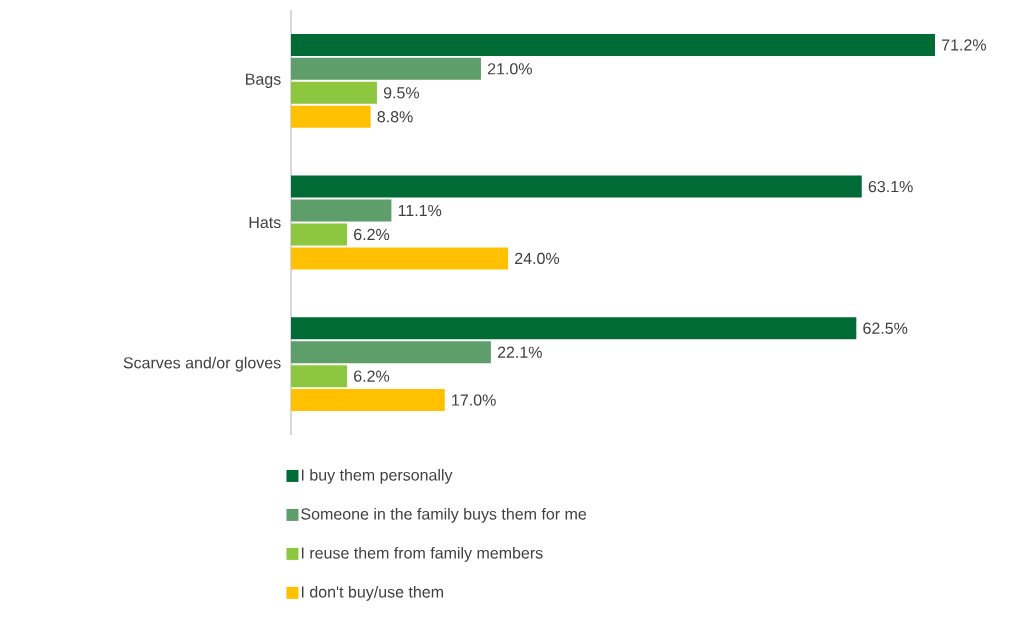 Image resolution: width=1019 pixels, height=634 pixels. Describe the element at coordinates (401, 93) in the screenshot. I see `data-label: 9.5%` at that location.